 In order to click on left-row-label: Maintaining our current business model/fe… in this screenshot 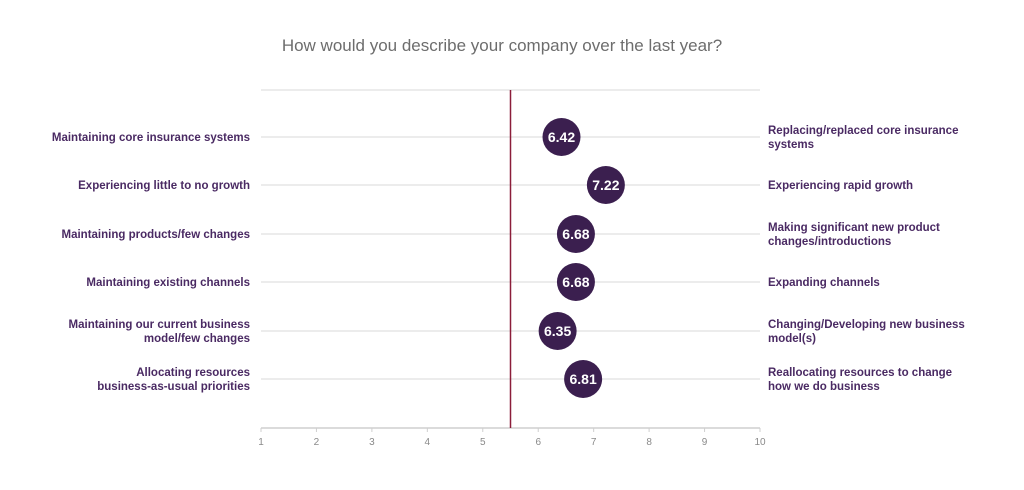, I will do `click(159, 332)`.